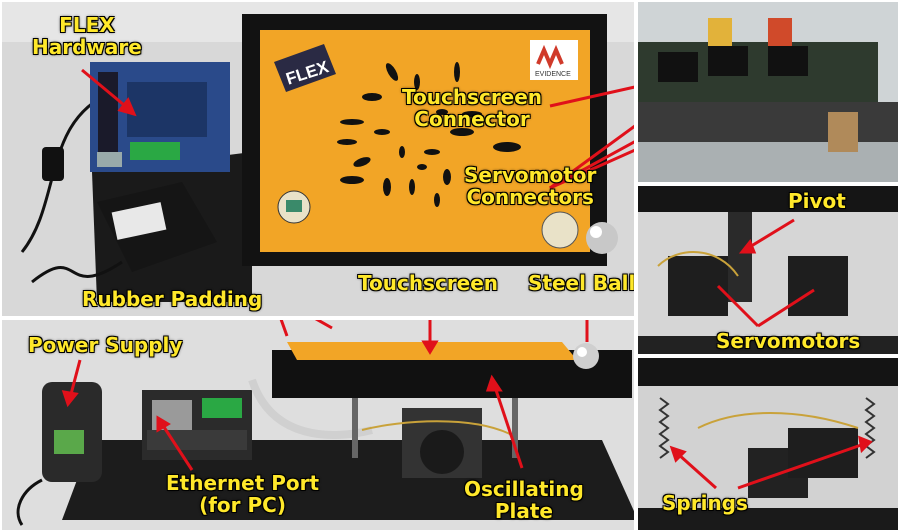  Describe the element at coordinates (705, 503) in the screenshot. I see `label-springs: Springs` at that location.